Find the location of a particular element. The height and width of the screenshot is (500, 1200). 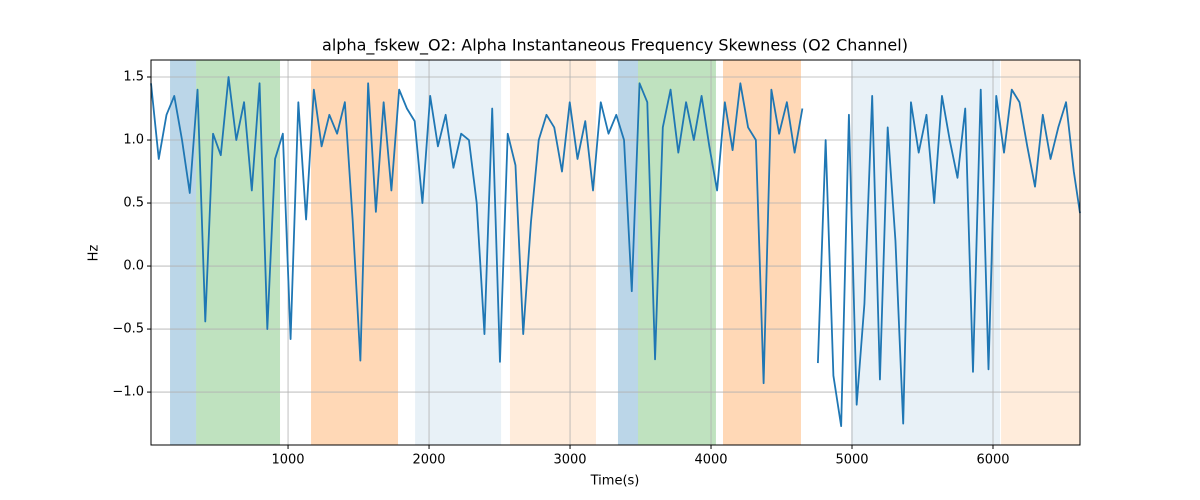

y-tick-label: 0.0 is located at coordinates (133, 266).